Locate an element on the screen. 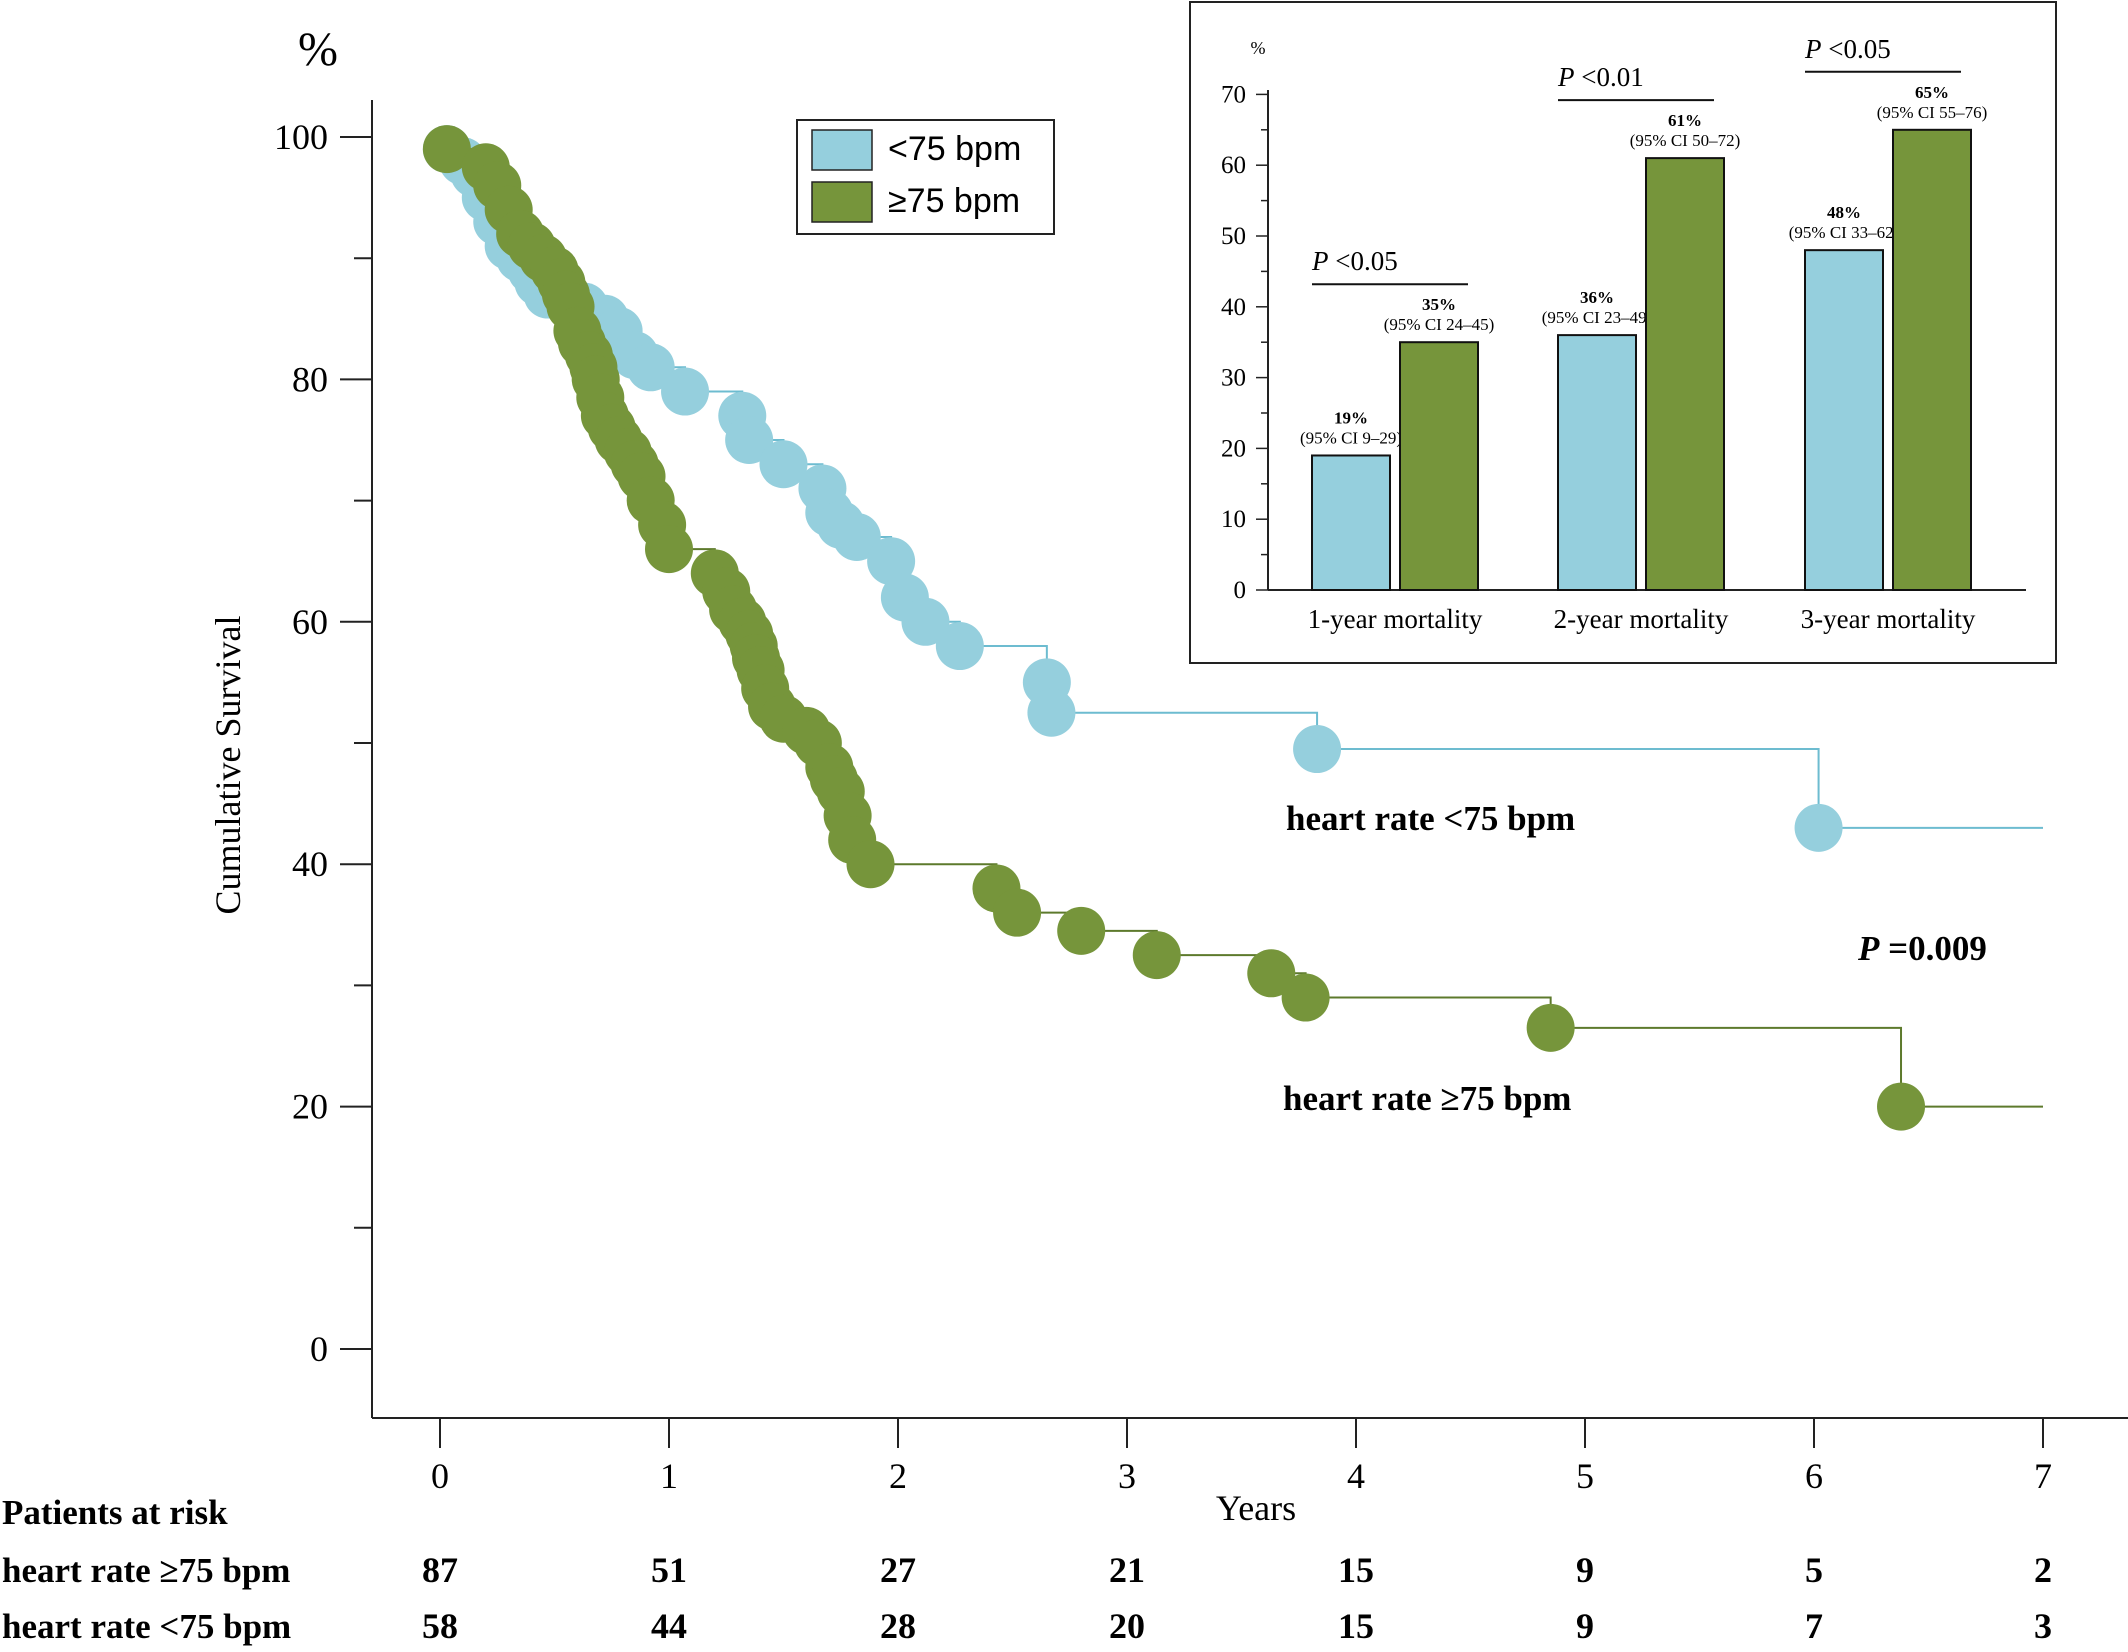  bar-ci-label: (95% CI 24–45) is located at coordinates (1439, 324).